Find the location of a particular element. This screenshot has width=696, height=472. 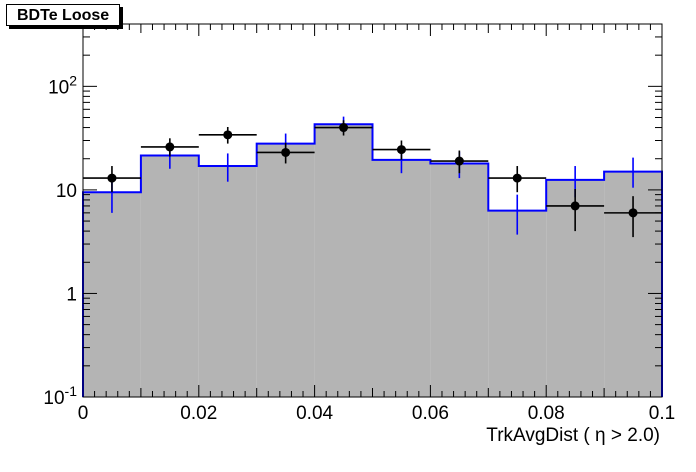

x-tick-label: 0.06 is located at coordinates (430, 413).